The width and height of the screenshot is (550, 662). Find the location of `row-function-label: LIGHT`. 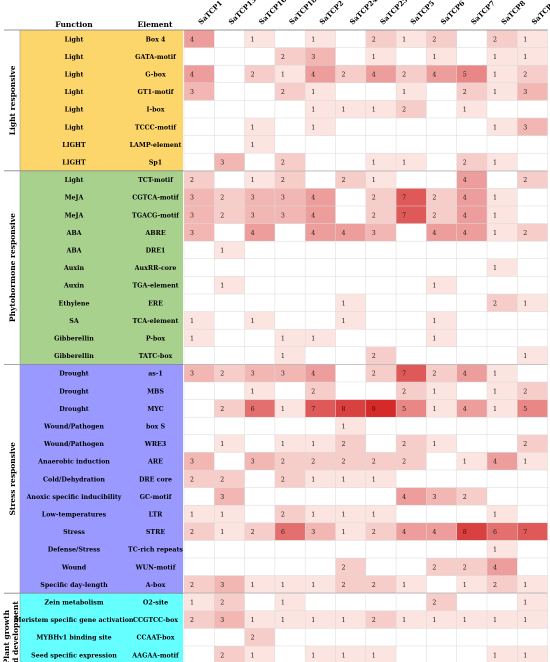

row-function-label: LIGHT is located at coordinates (74, 163).